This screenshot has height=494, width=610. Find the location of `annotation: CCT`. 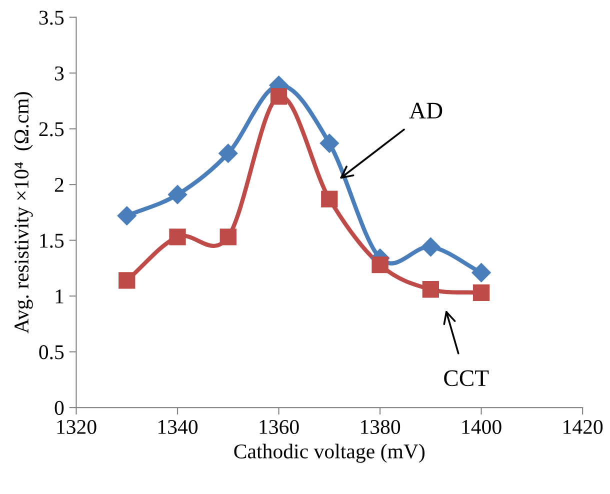

annotation: CCT is located at coordinates (466, 378).